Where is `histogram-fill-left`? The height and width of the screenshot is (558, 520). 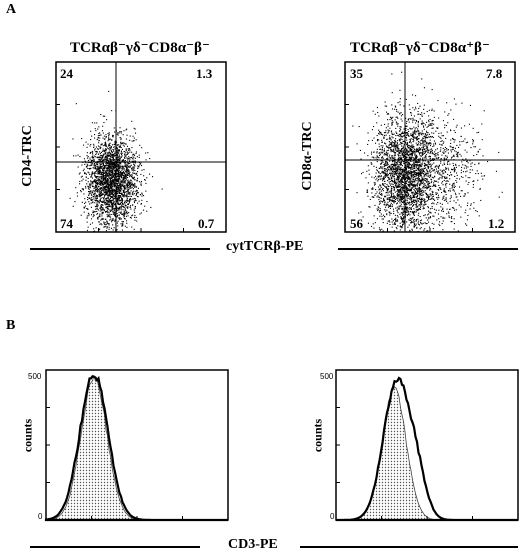
histogram-fill-left is located at coordinates (136, 447).